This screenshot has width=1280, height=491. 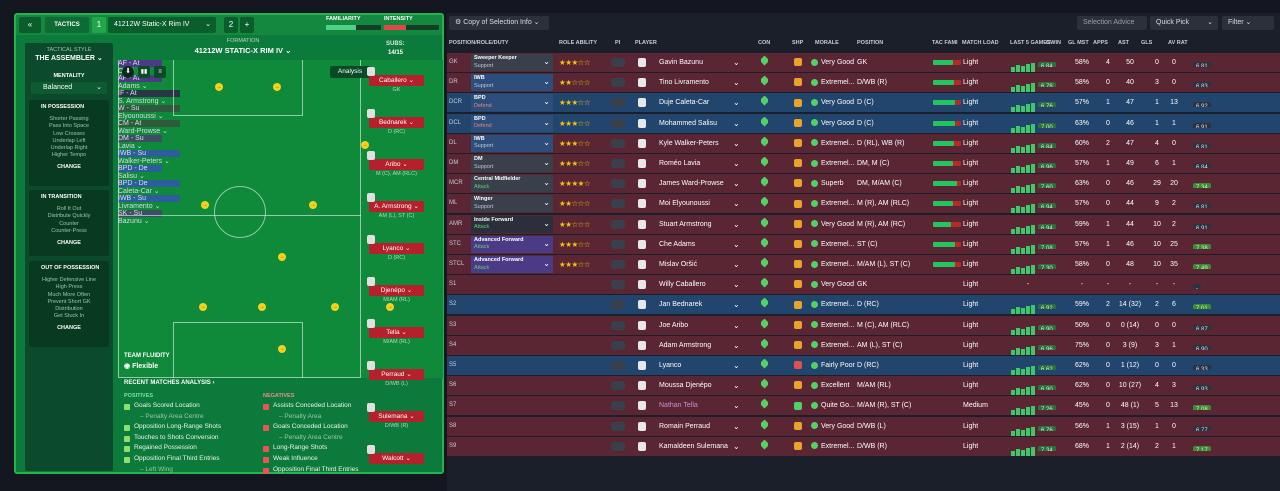 What do you see at coordinates (142, 101) in the screenshot?
I see `player-name-box: S. Armstrong ⌄` at bounding box center [142, 101].